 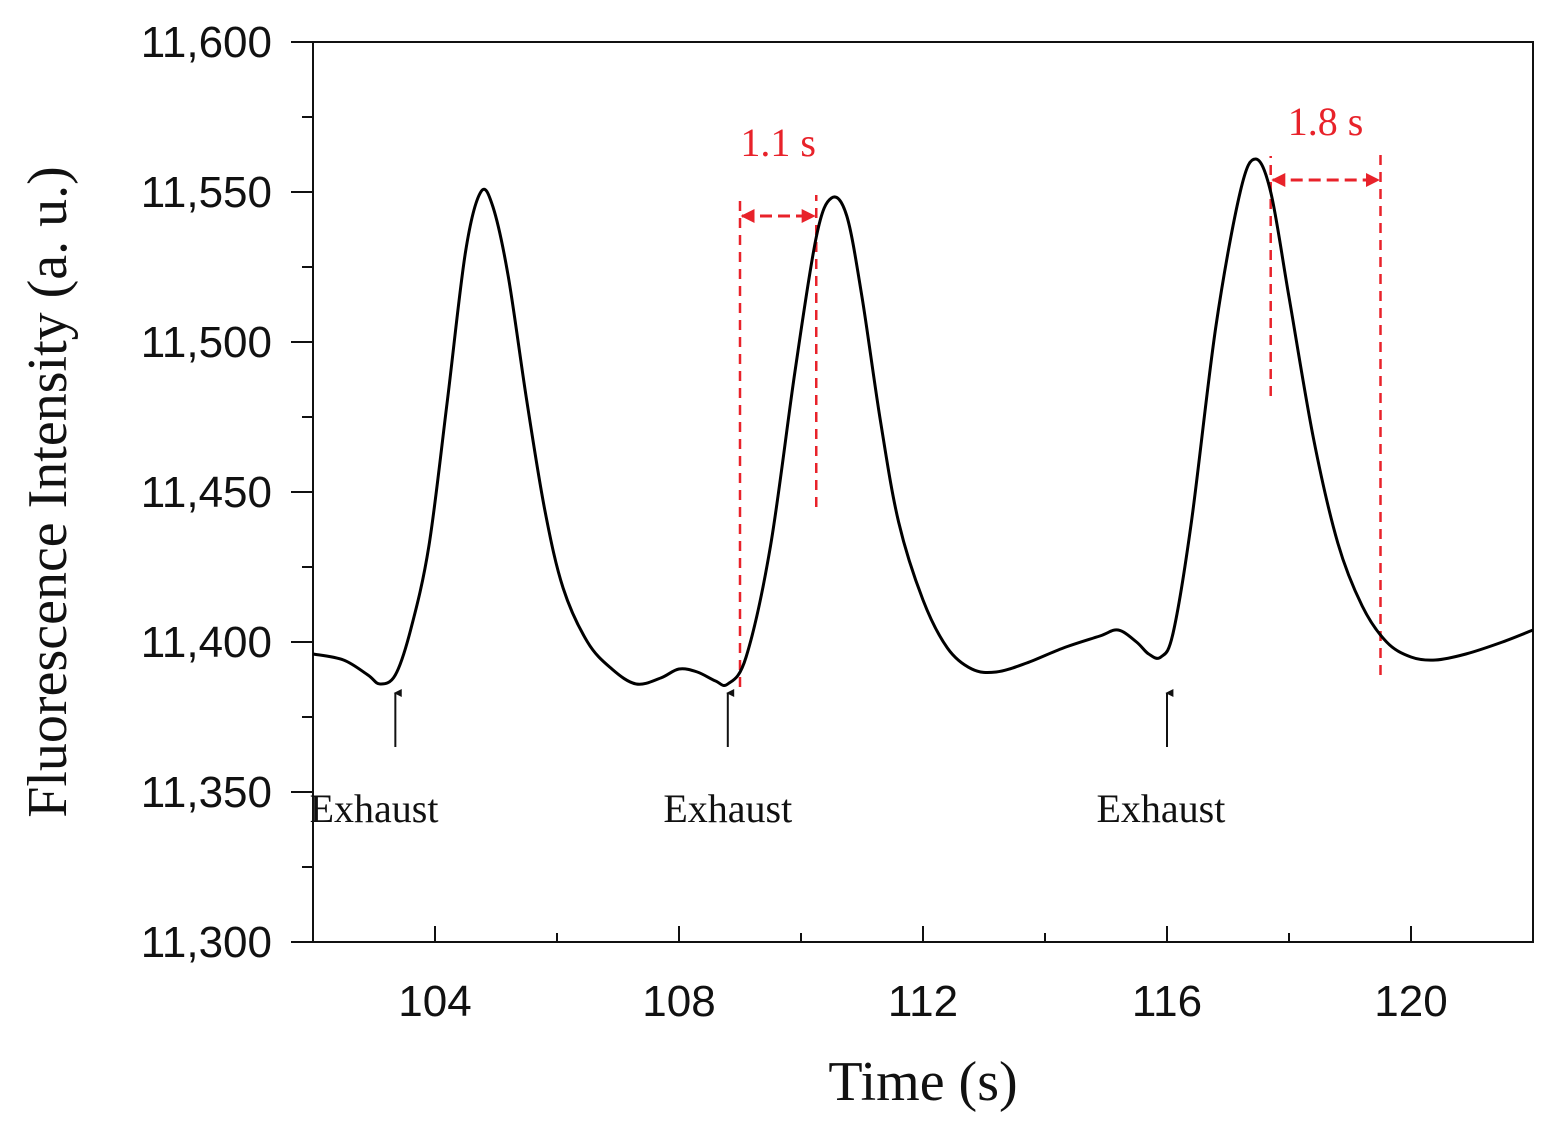 What do you see at coordinates (206, 42) in the screenshot?
I see `y-tick-label: 11,600` at bounding box center [206, 42].